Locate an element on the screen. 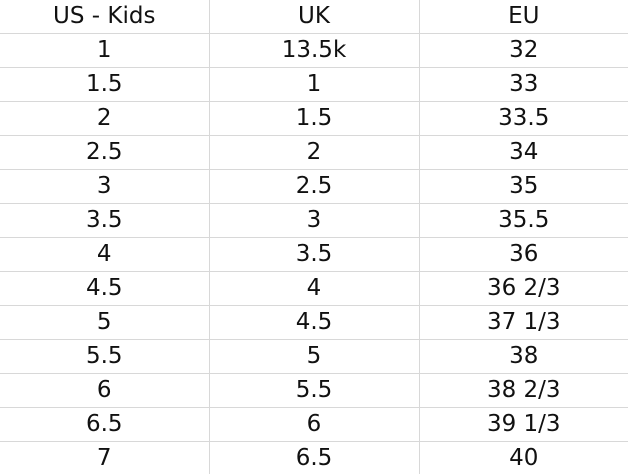 This screenshot has width=628, height=474. cell-eu: 35.5 is located at coordinates (523, 220).